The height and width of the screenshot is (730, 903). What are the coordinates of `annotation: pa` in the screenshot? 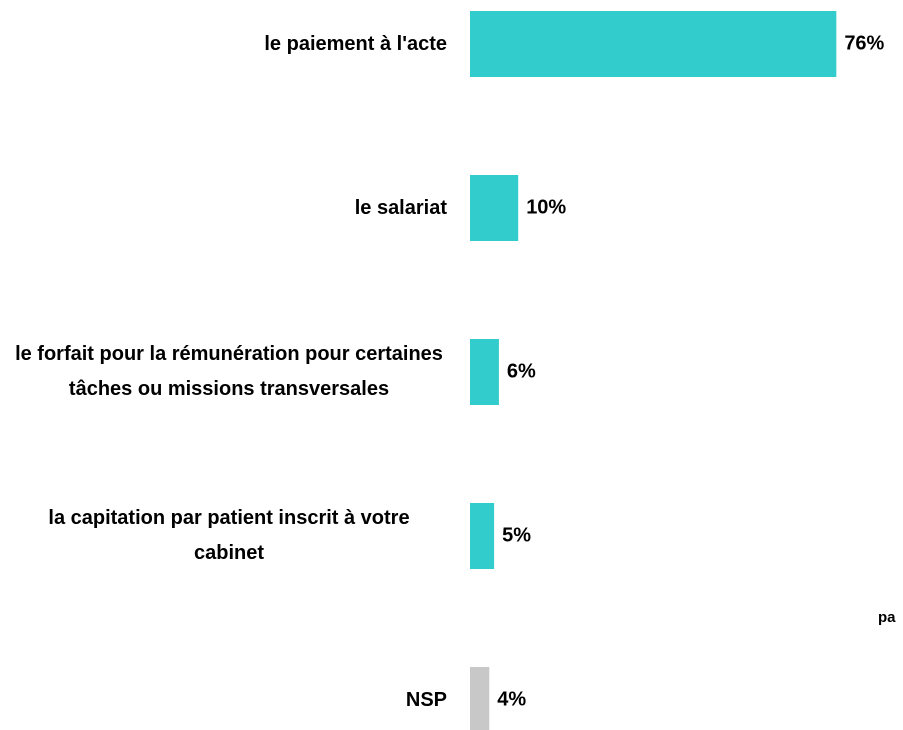 It's located at (887, 617).